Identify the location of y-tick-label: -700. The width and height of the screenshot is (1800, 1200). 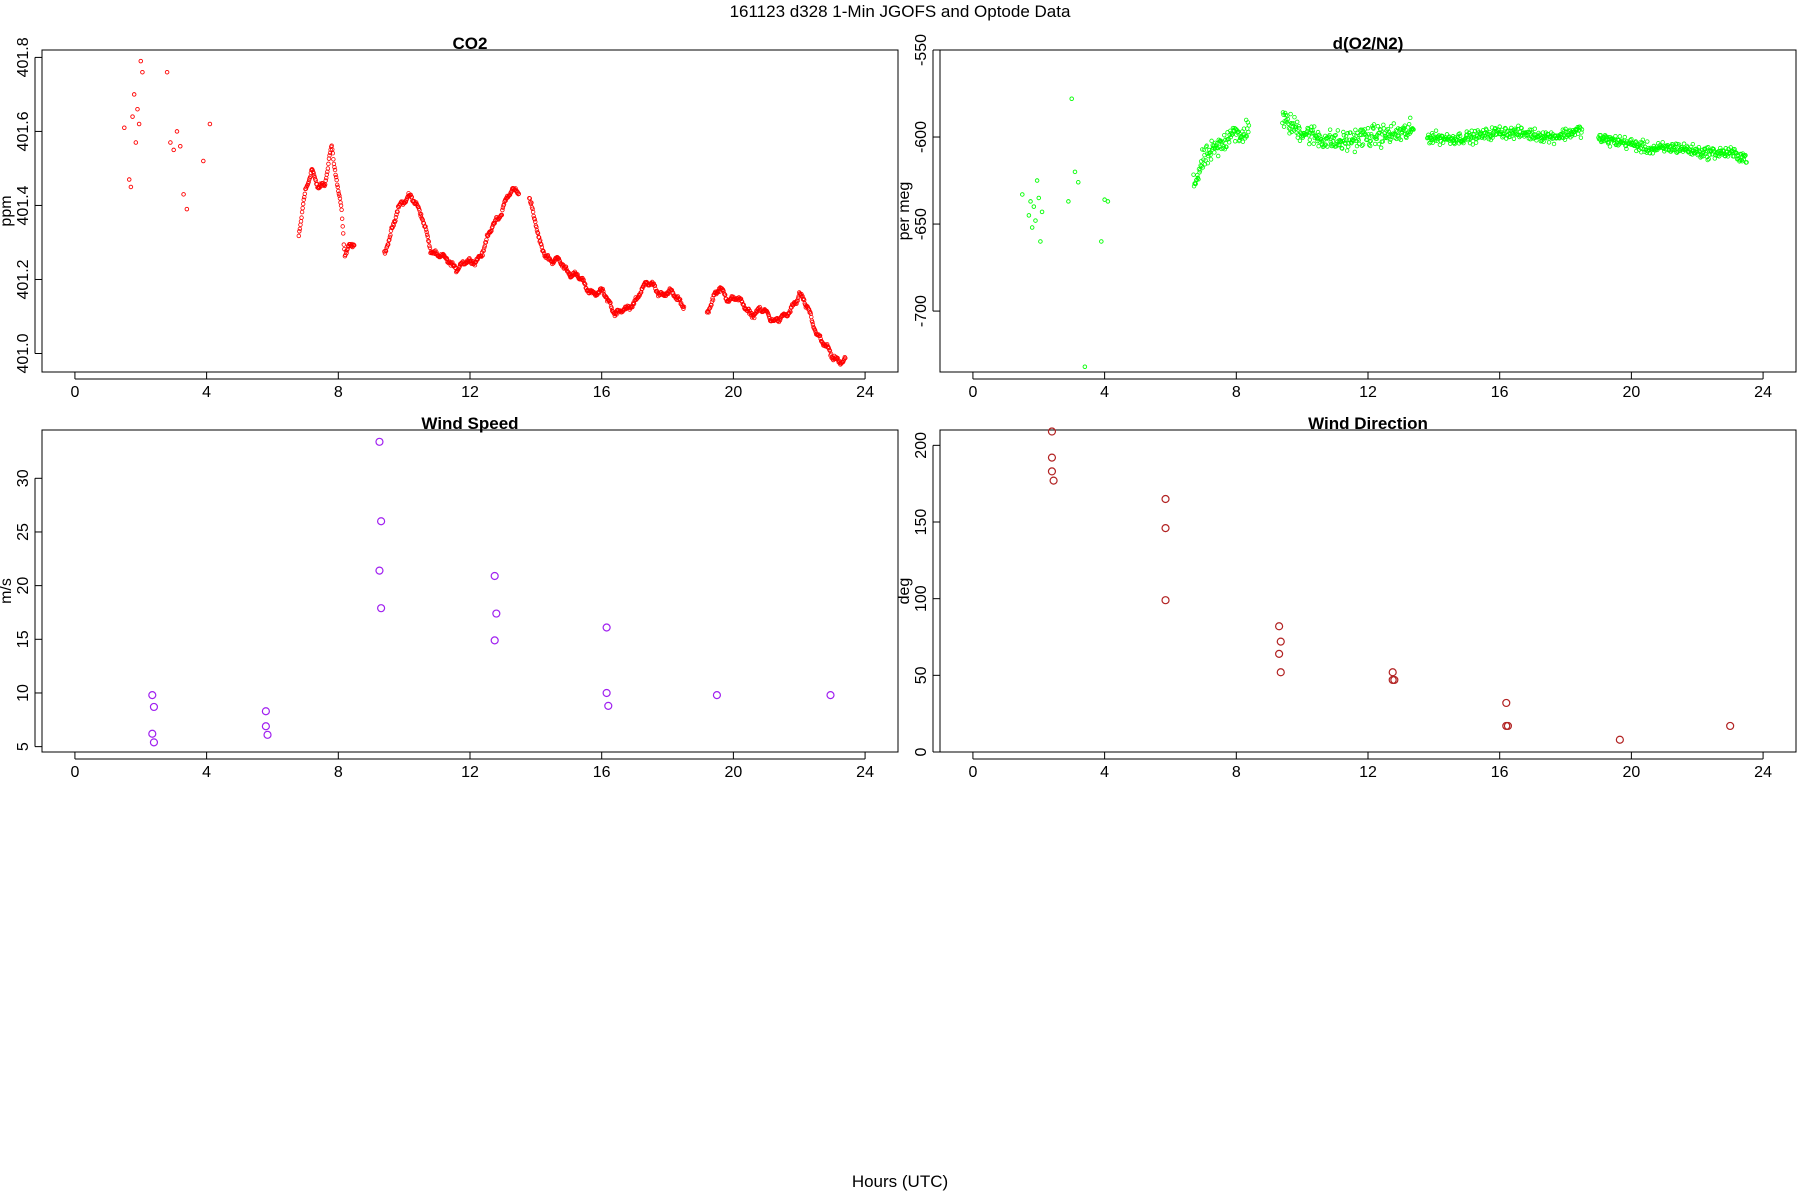
(921, 311).